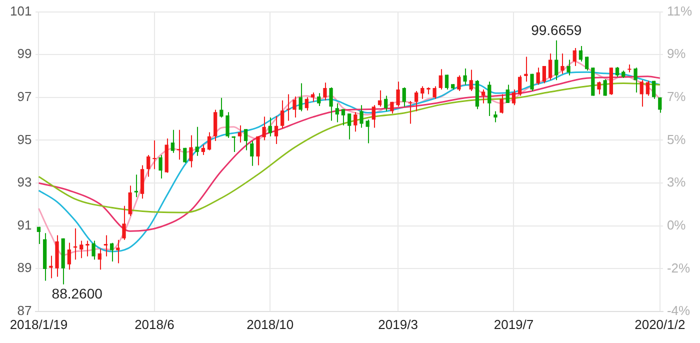 The width and height of the screenshot is (700, 343). What do you see at coordinates (660, 324) in the screenshot?
I see `x-tick-label: 2020/1/2` at bounding box center [660, 324].